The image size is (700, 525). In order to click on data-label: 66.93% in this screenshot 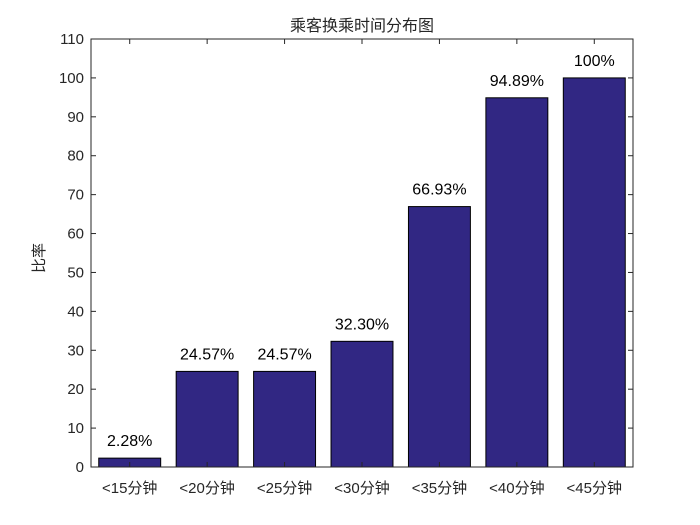, I will do `click(439, 190)`.